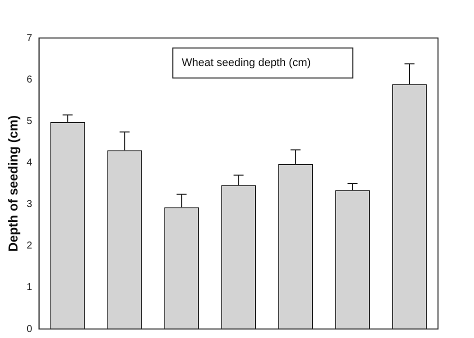  What do you see at coordinates (29, 80) in the screenshot?
I see `y-tick-label: 6` at bounding box center [29, 80].